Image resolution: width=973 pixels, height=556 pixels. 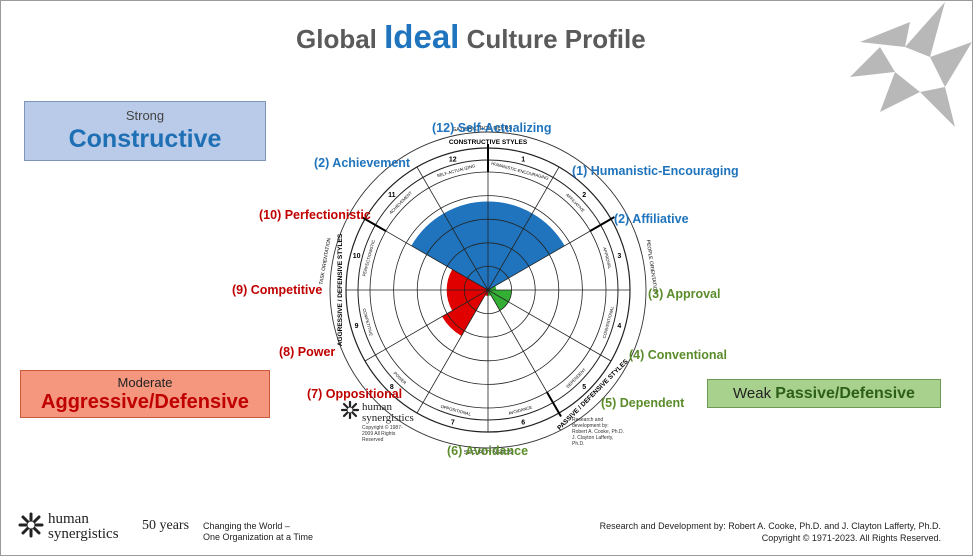 I want to click on wedge-achievement, so click(x=449, y=251).